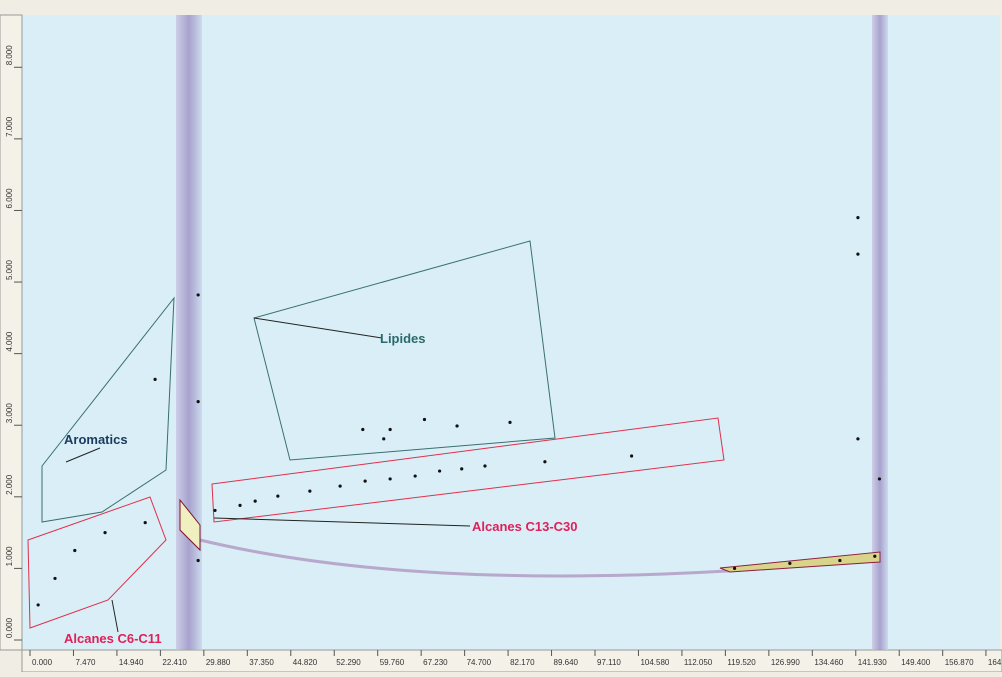 This screenshot has width=1002, height=677. What do you see at coordinates (348, 662) in the screenshot?
I see `x-tick-label: 52.290` at bounding box center [348, 662].